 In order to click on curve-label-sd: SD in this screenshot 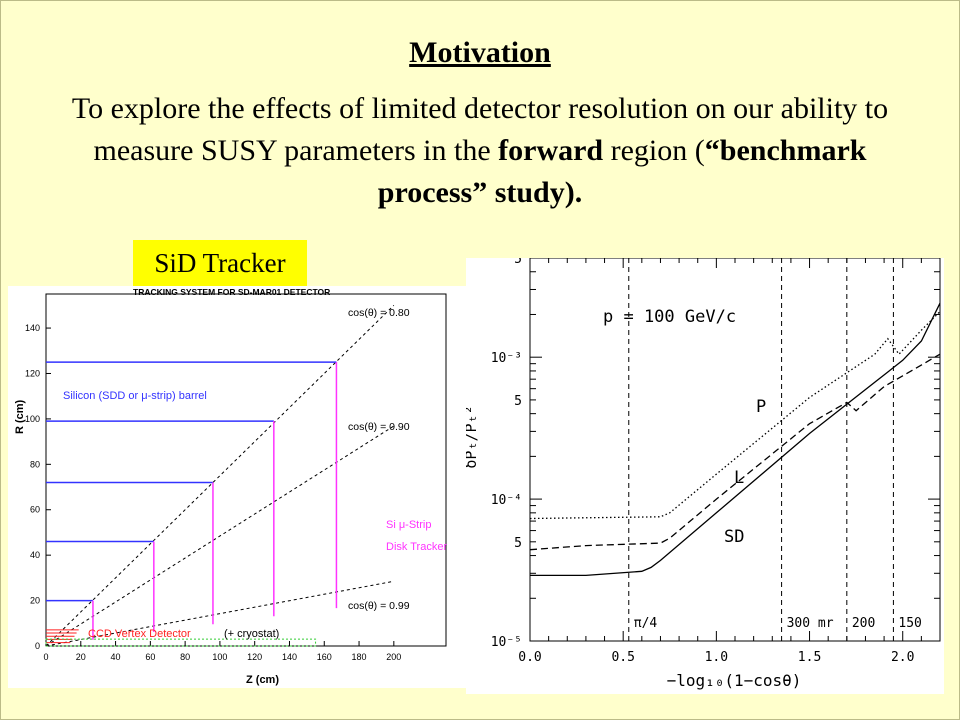, I will do `click(734, 537)`.